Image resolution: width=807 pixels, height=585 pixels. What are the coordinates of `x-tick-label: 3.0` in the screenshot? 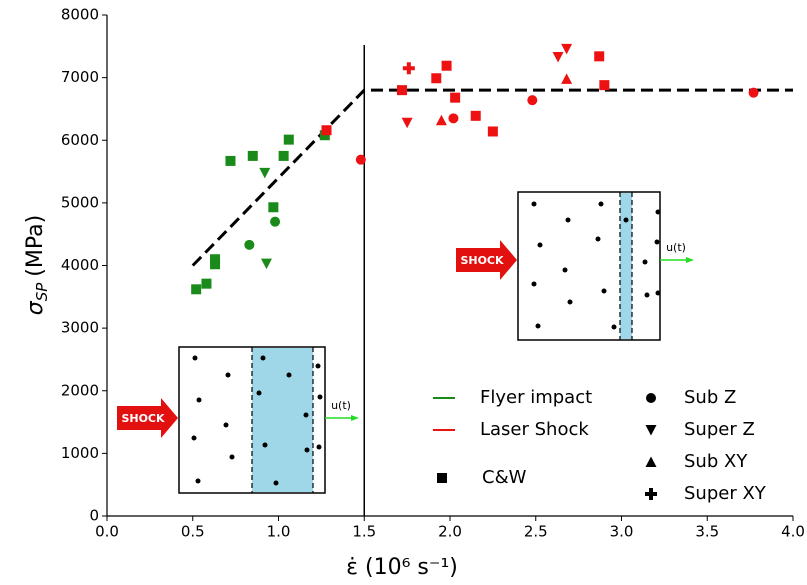 It's located at (622, 532).